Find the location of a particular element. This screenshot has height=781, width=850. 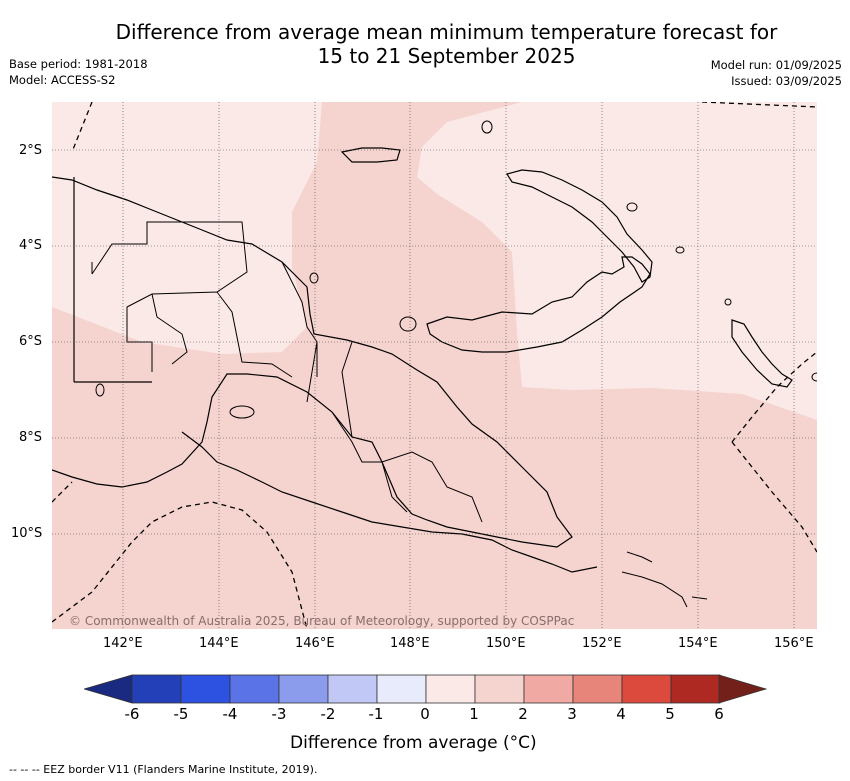

lat-tick-2s: 2°S is located at coordinates (31, 150).